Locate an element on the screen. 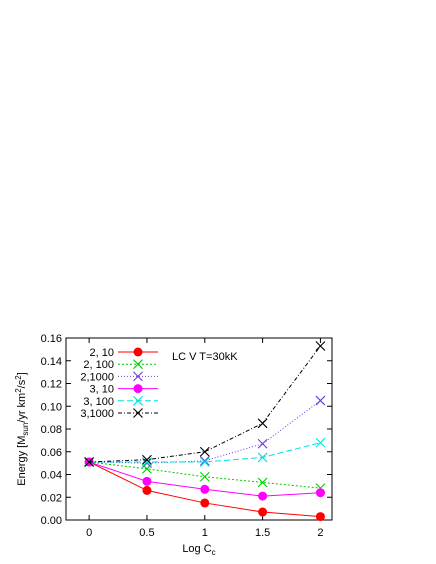  y-axis-title: Energy [Msun/yr km2/s2] is located at coordinates (22, 429).